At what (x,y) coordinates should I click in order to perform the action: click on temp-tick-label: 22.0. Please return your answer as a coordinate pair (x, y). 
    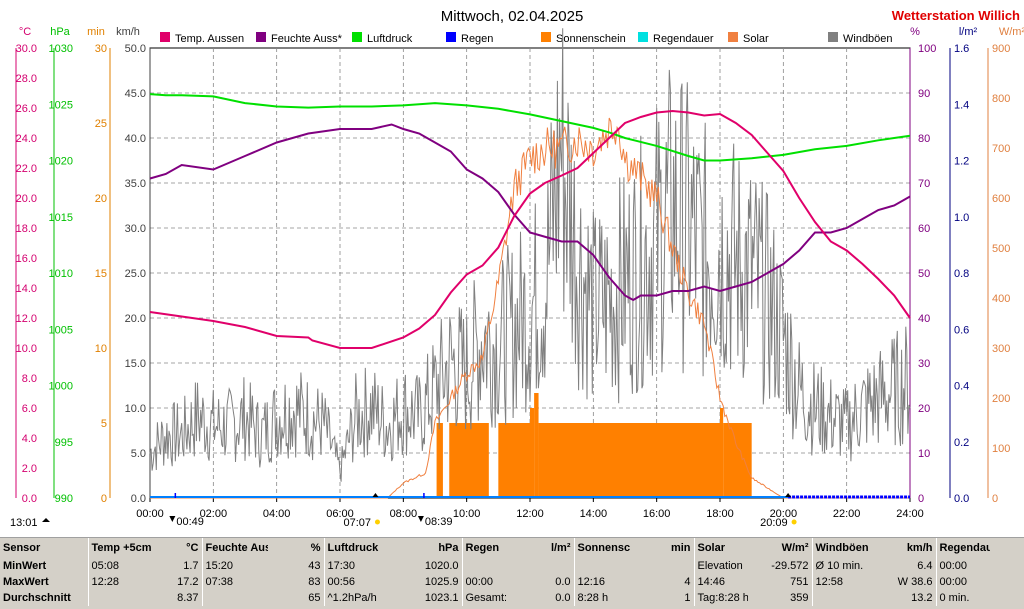
    Looking at the image, I should click on (26, 169).